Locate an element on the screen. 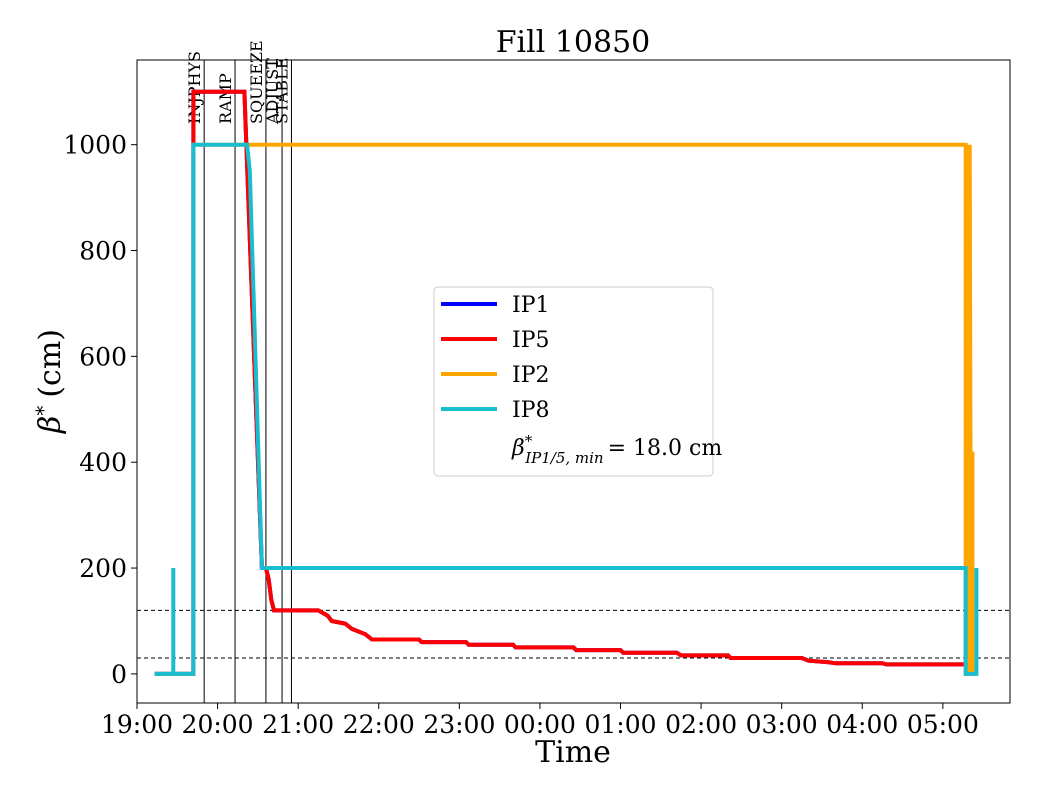  y-tick-label: 200 is located at coordinates (103, 568).